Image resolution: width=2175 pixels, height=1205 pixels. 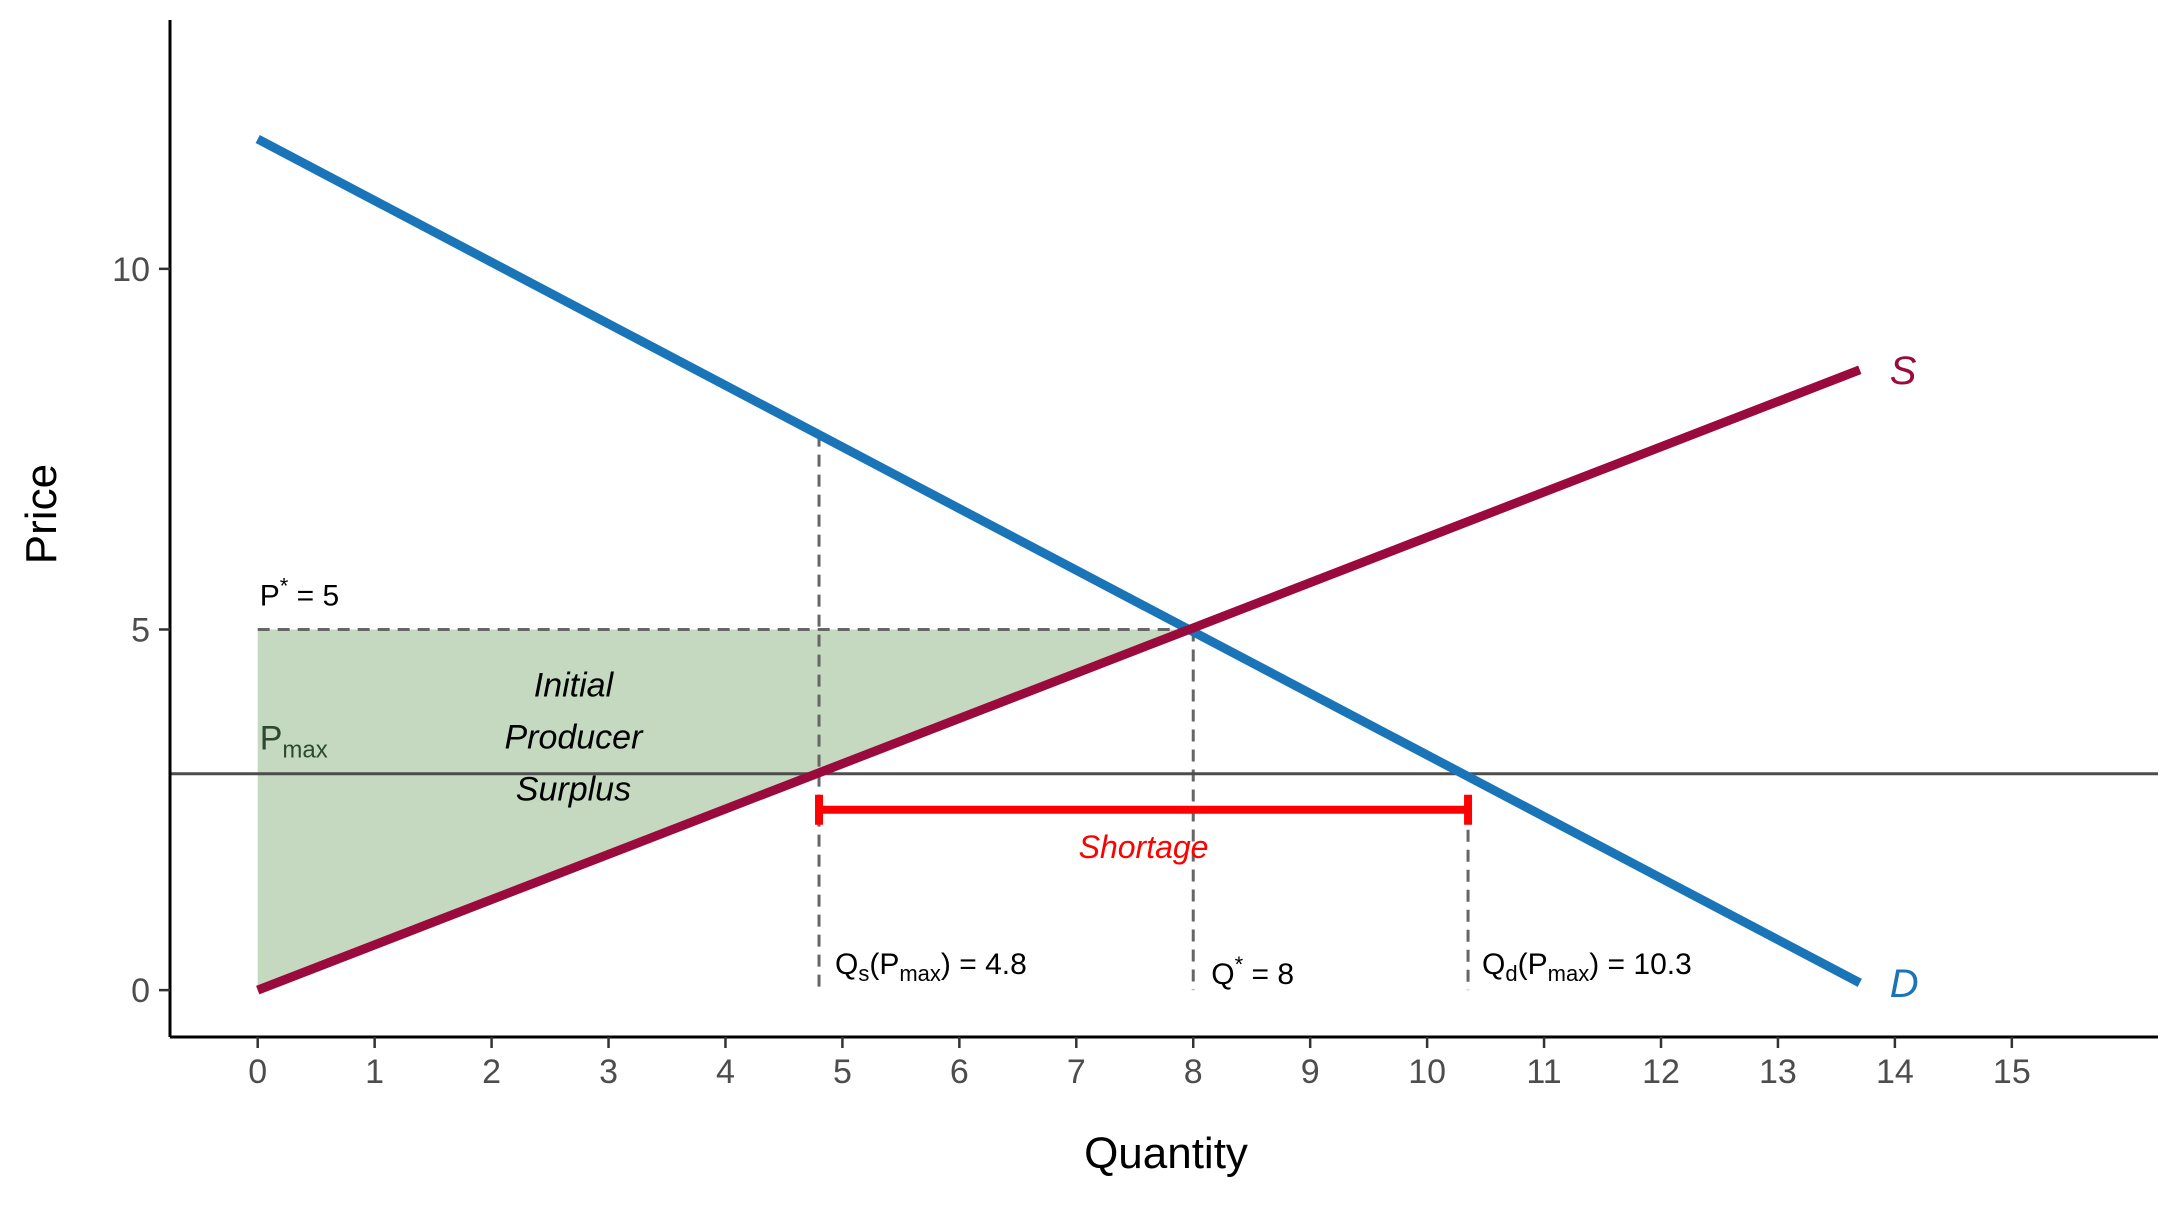 What do you see at coordinates (959, 1072) in the screenshot?
I see `x-tick-label: 6` at bounding box center [959, 1072].